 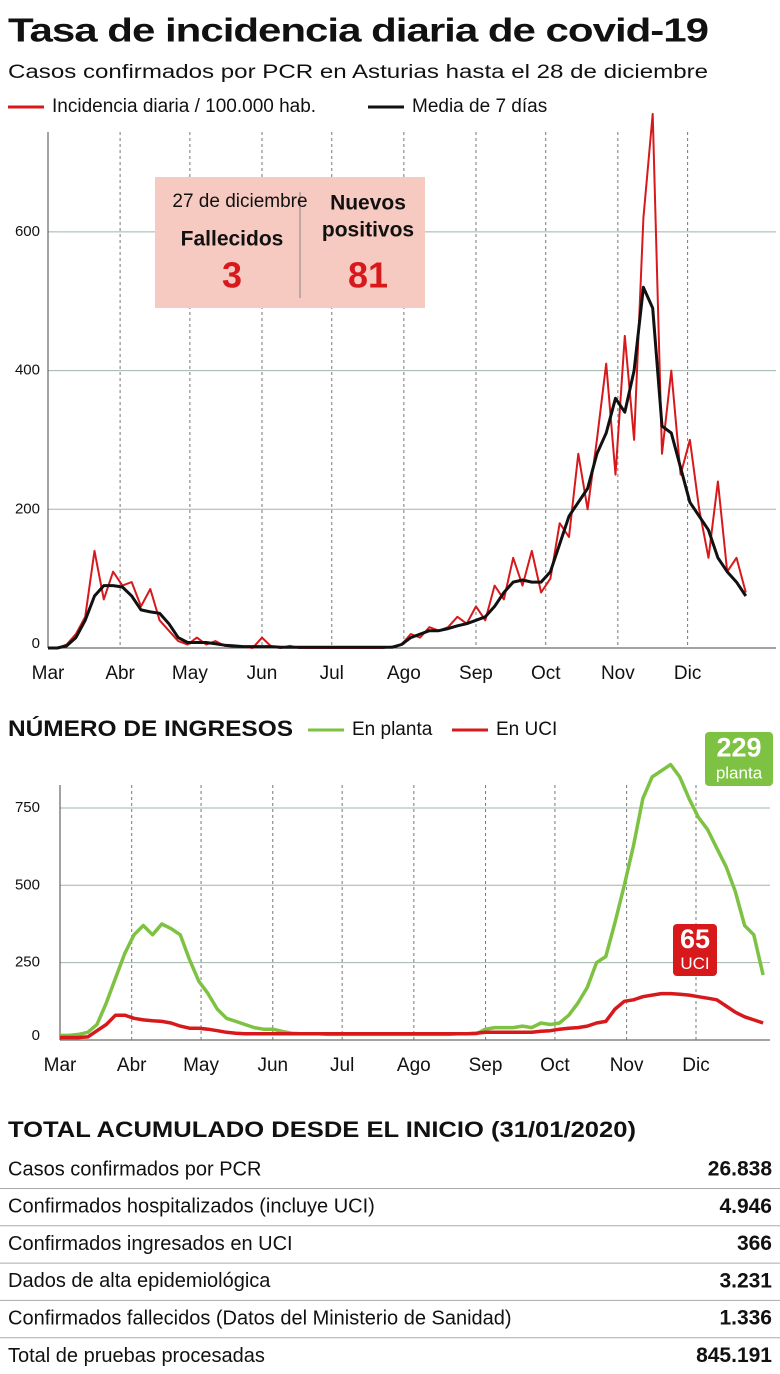 What do you see at coordinates (739, 773) in the screenshot?
I see `annotation-label: planta` at bounding box center [739, 773].